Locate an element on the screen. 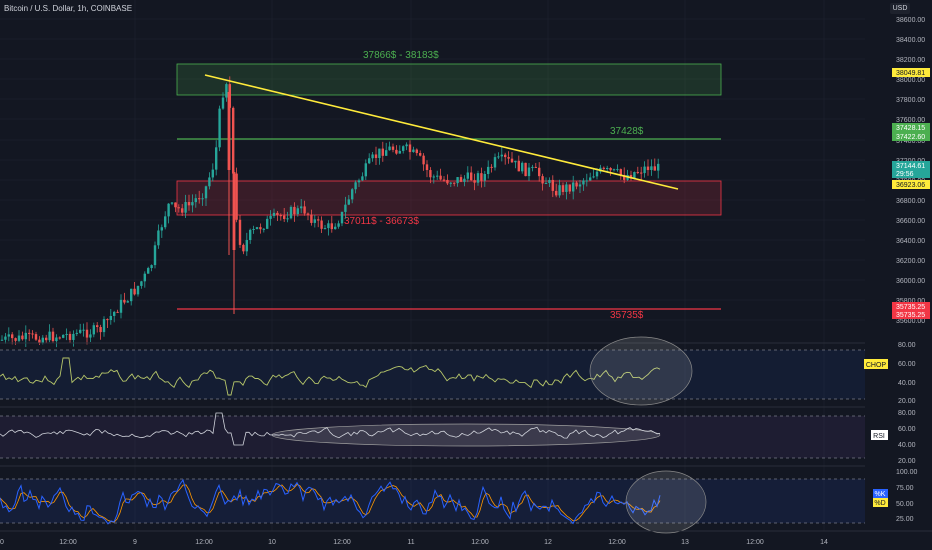 Image resolution: width=932 pixels, height=550 pixels. price-axis-label: 38000.00 is located at coordinates (910, 80).